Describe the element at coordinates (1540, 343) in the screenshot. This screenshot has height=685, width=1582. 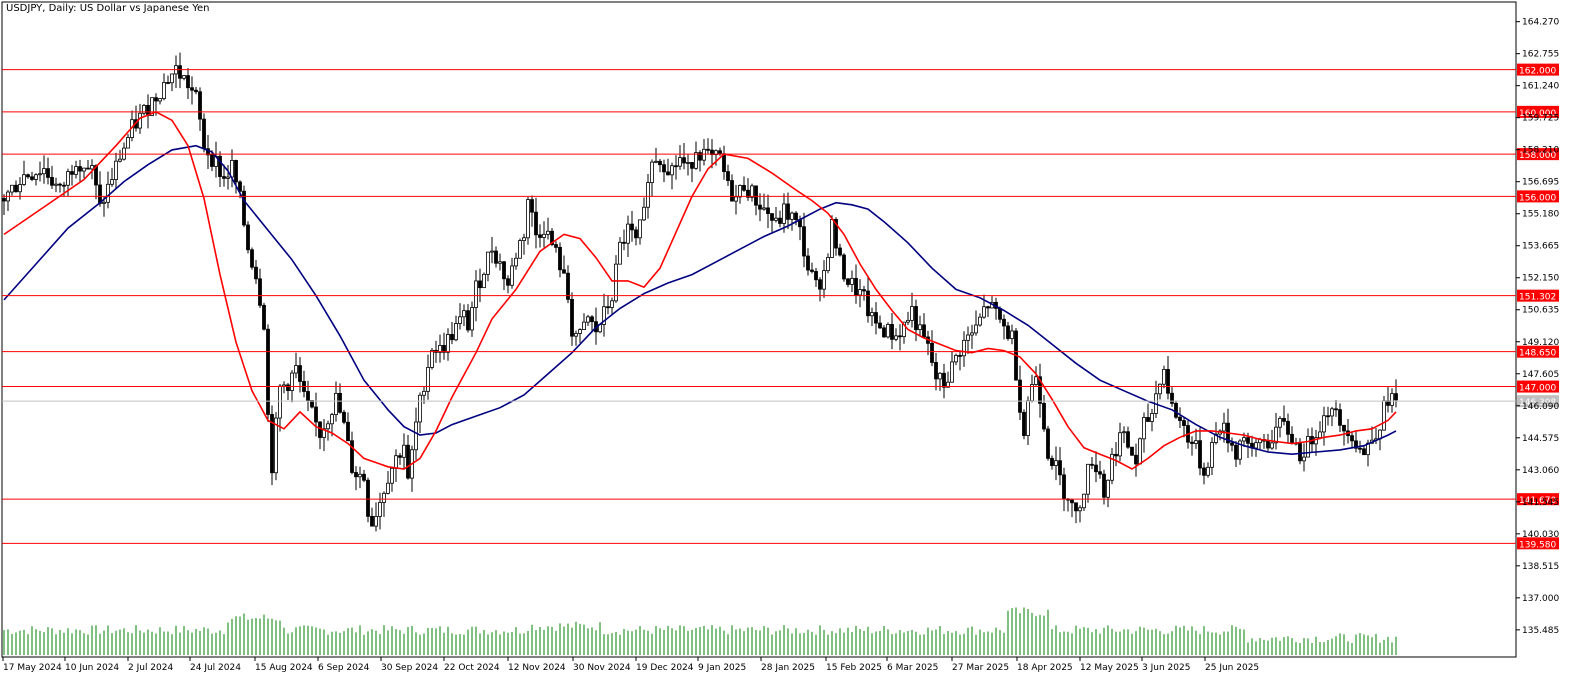
I see `y-tick-label: 149.120` at that location.